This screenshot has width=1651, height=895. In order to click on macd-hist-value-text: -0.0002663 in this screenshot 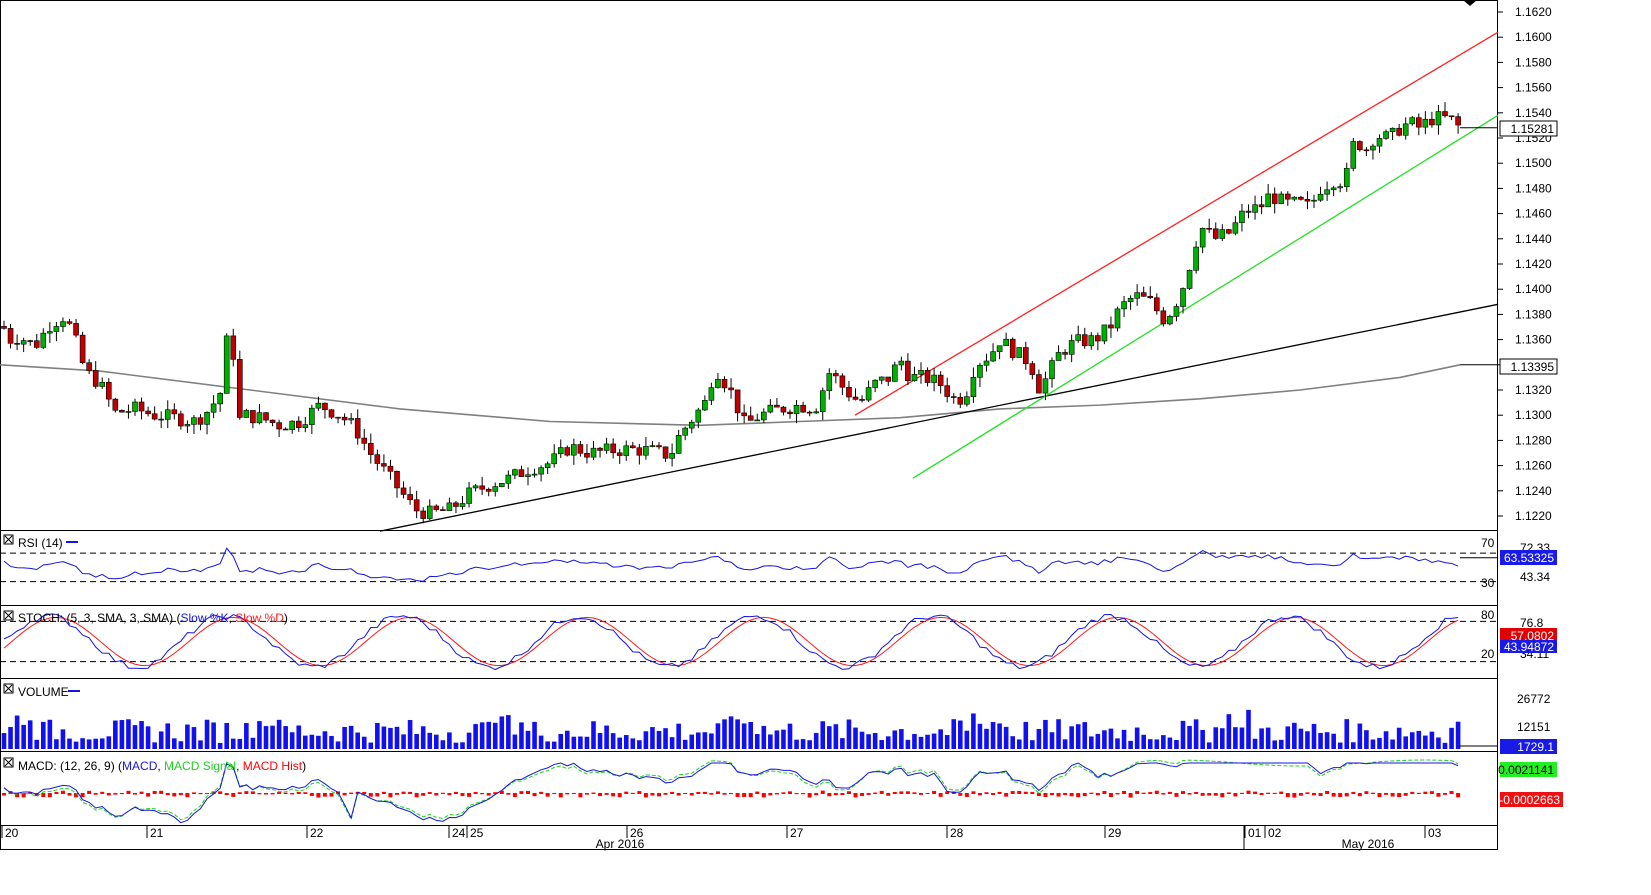, I will do `click(1529, 800)`.